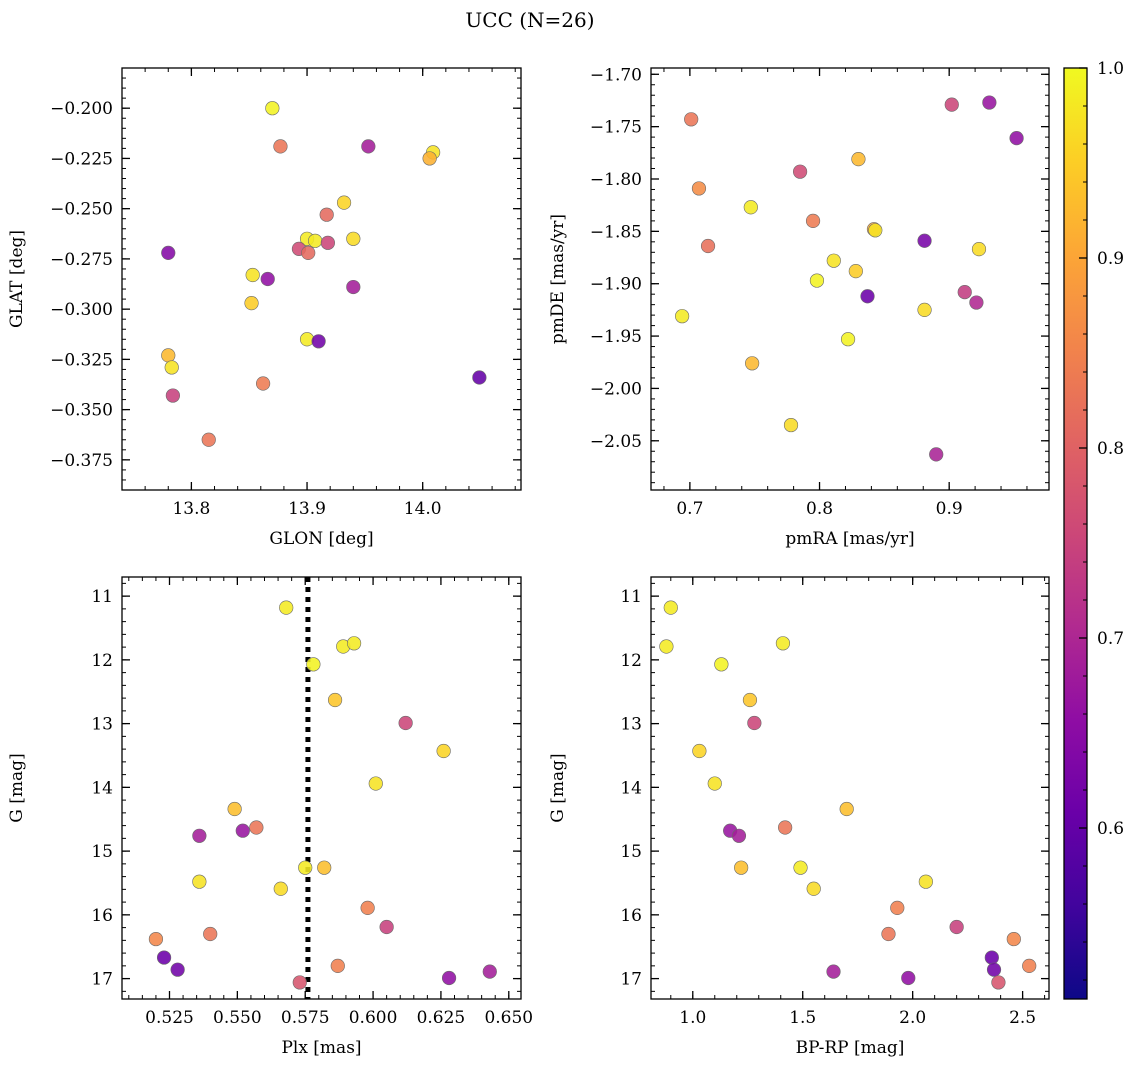 This screenshot has width=1136, height=1067. What do you see at coordinates (616, 337) in the screenshot?
I see `y-tick-label: −1.95` at bounding box center [616, 337].